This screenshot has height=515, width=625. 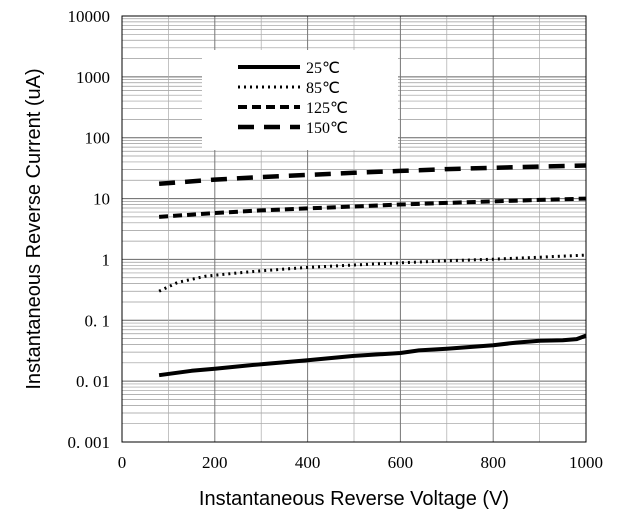 What do you see at coordinates (401, 462) in the screenshot?
I see `x-tick-label: 600` at bounding box center [401, 462].